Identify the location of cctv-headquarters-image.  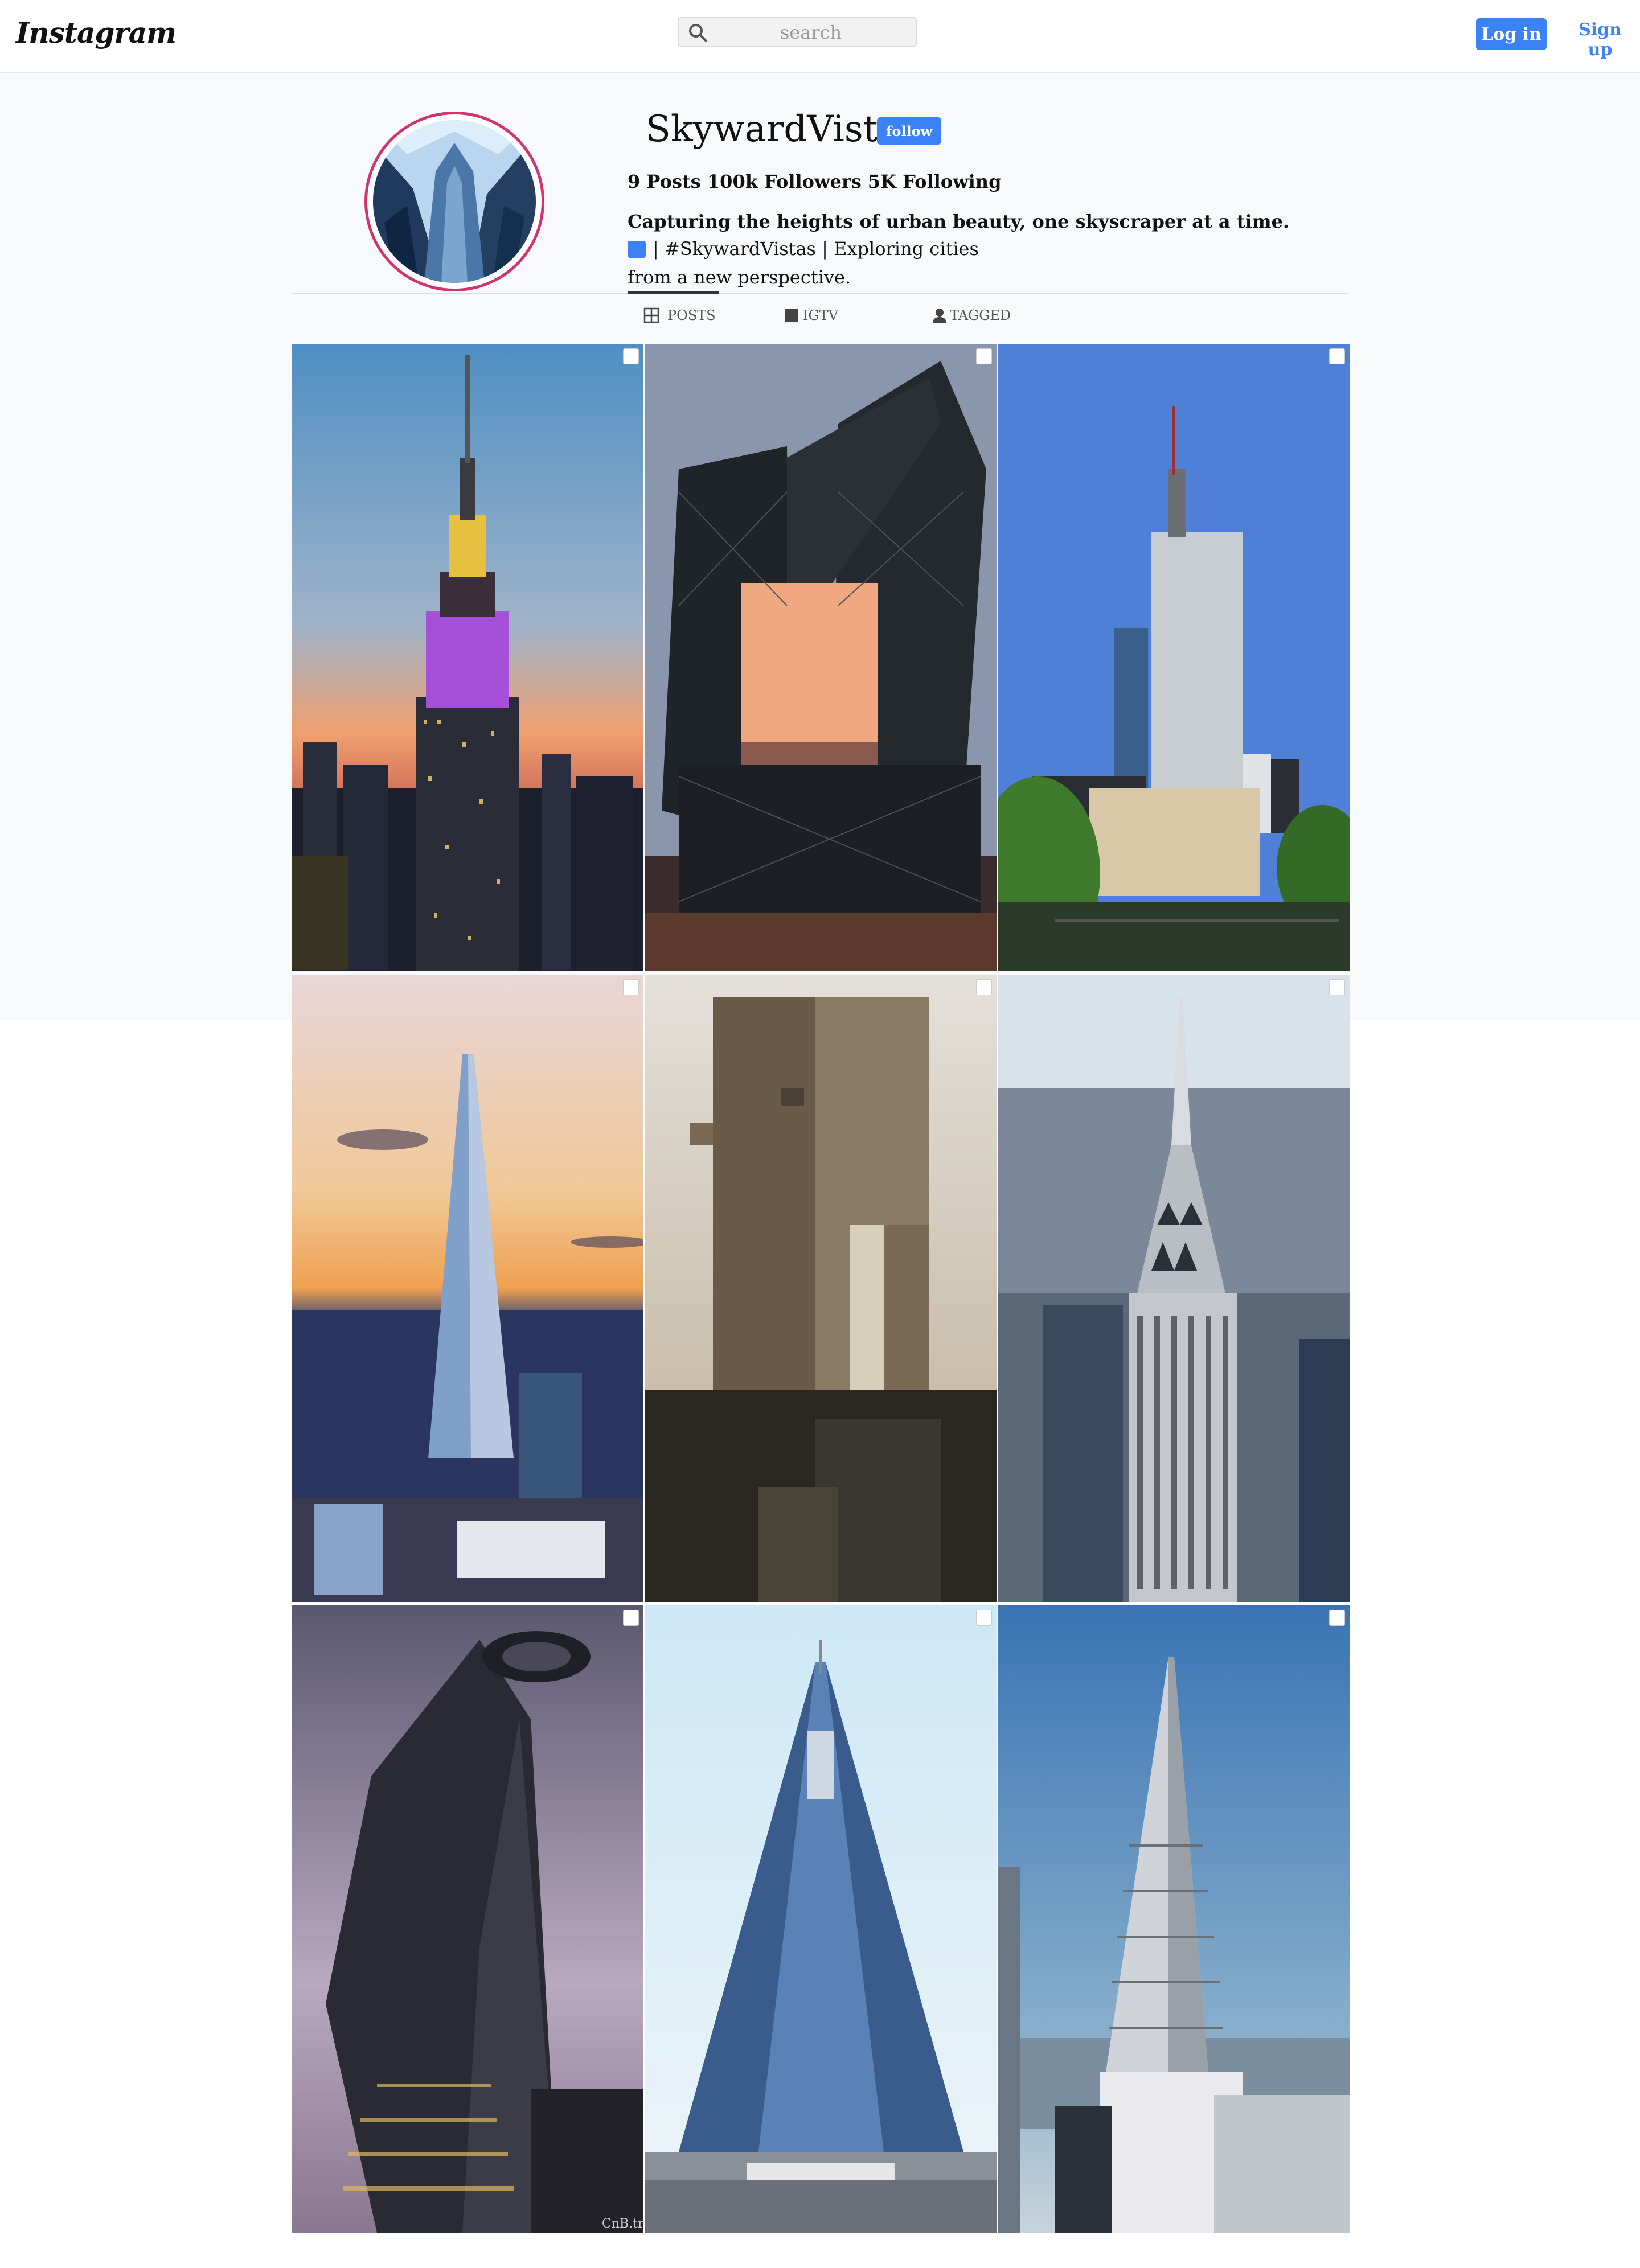
(821, 657).